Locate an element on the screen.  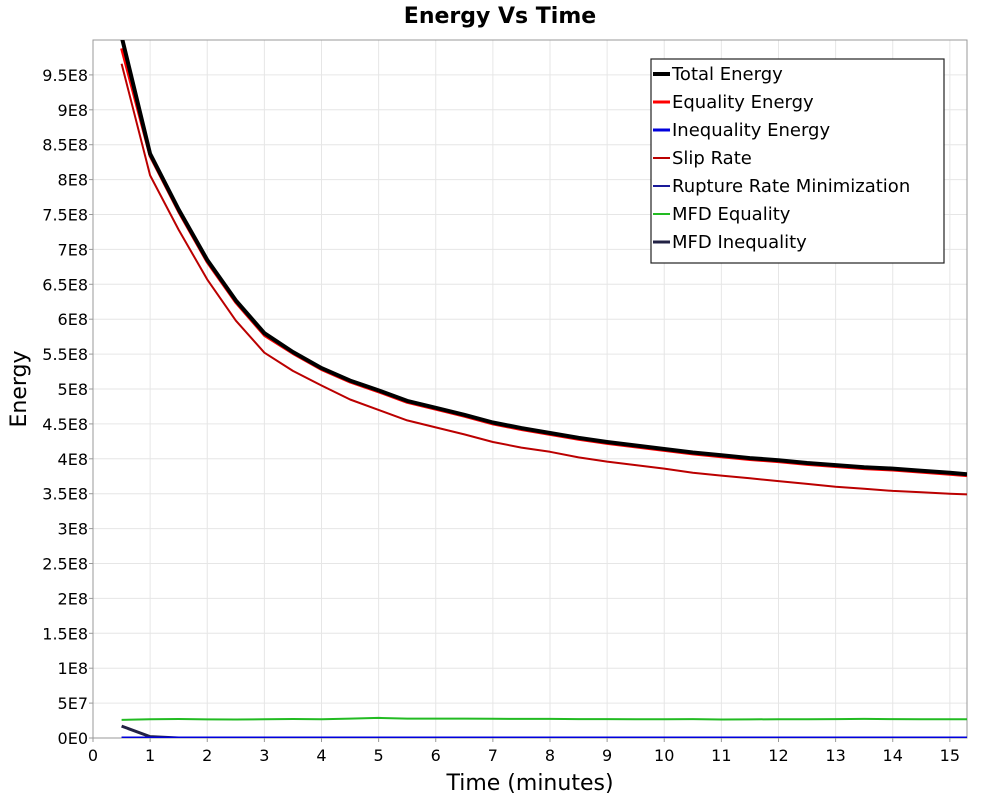
y-tick-label: 4.5E8 is located at coordinates (65, 424).